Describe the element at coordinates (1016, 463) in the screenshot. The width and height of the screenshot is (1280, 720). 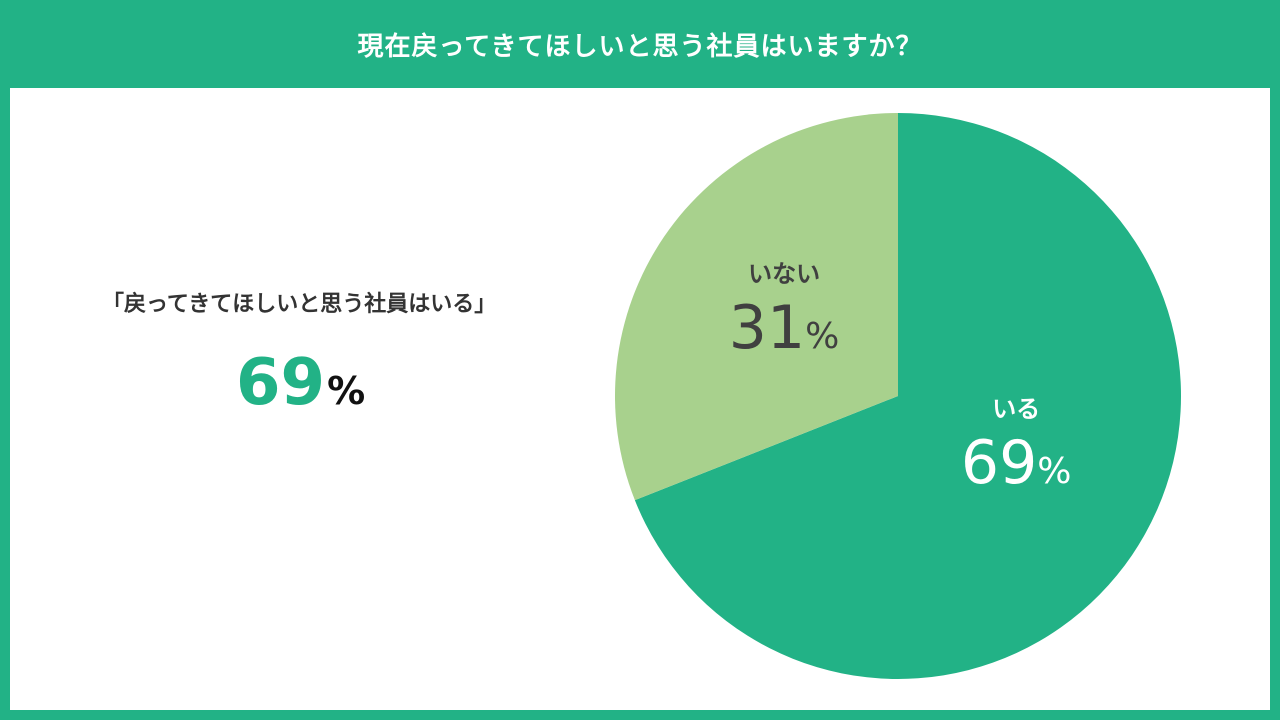
I see `slice-label-value: 69%` at that location.